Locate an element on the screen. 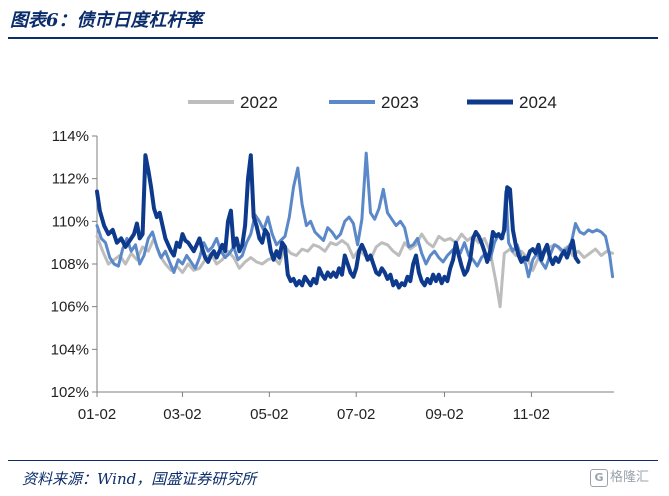  watermark-logo-icon: G is located at coordinates (599, 477).